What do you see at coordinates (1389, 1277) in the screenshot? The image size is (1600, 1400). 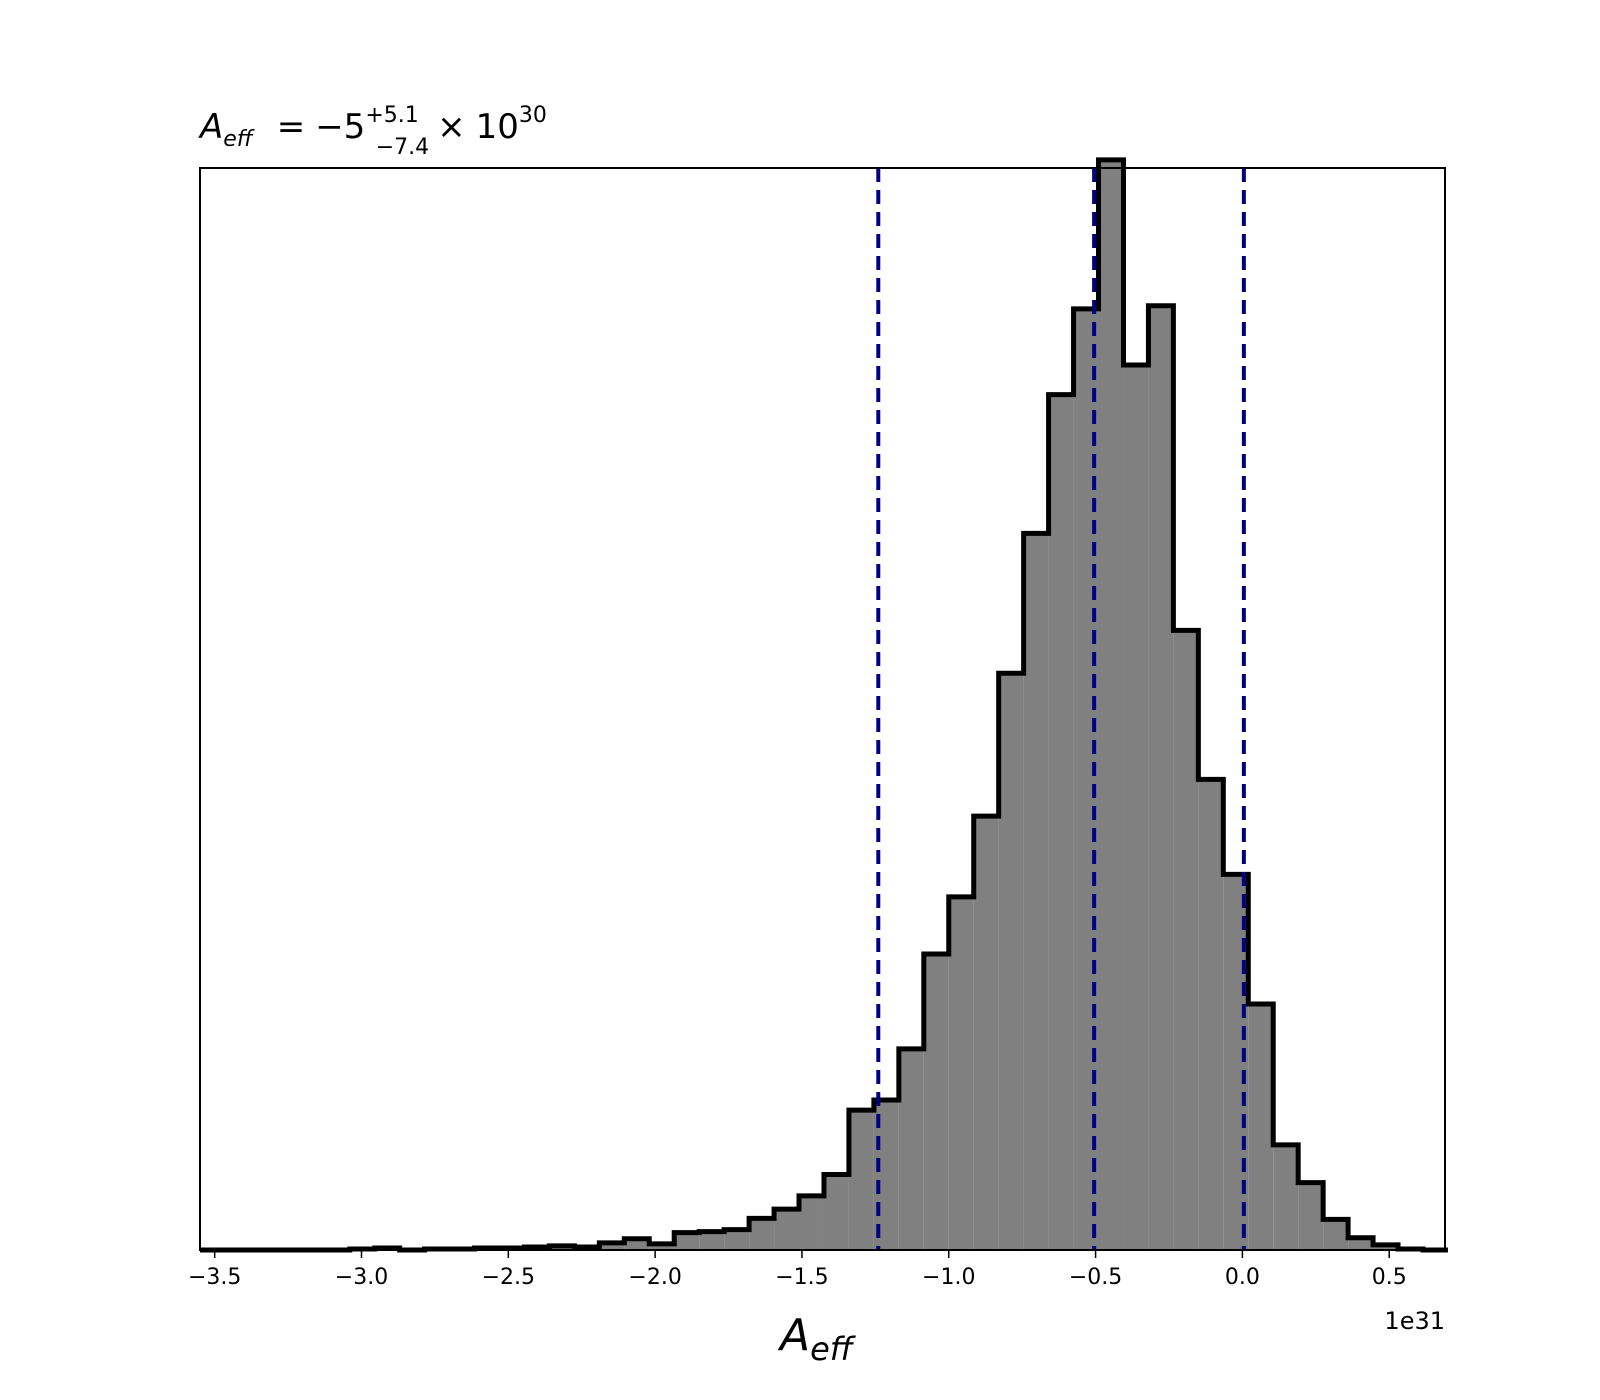 I see `x-tick-label: 0.5` at bounding box center [1389, 1277].